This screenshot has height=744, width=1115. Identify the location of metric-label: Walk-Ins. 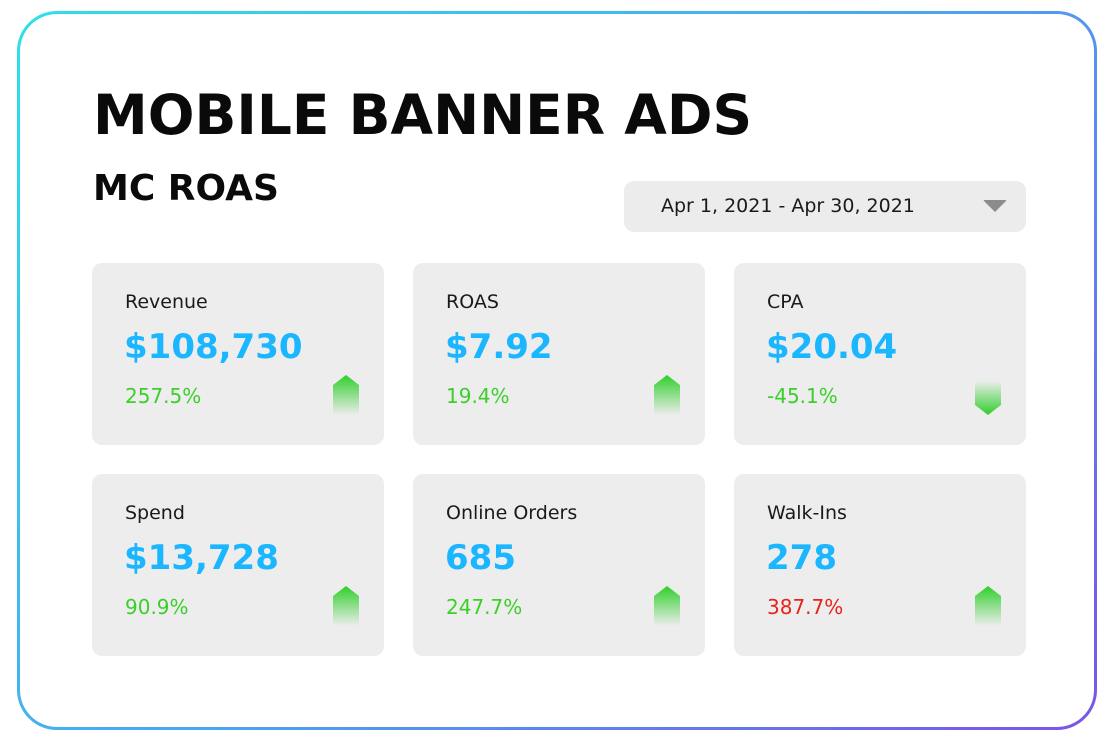
(807, 513).